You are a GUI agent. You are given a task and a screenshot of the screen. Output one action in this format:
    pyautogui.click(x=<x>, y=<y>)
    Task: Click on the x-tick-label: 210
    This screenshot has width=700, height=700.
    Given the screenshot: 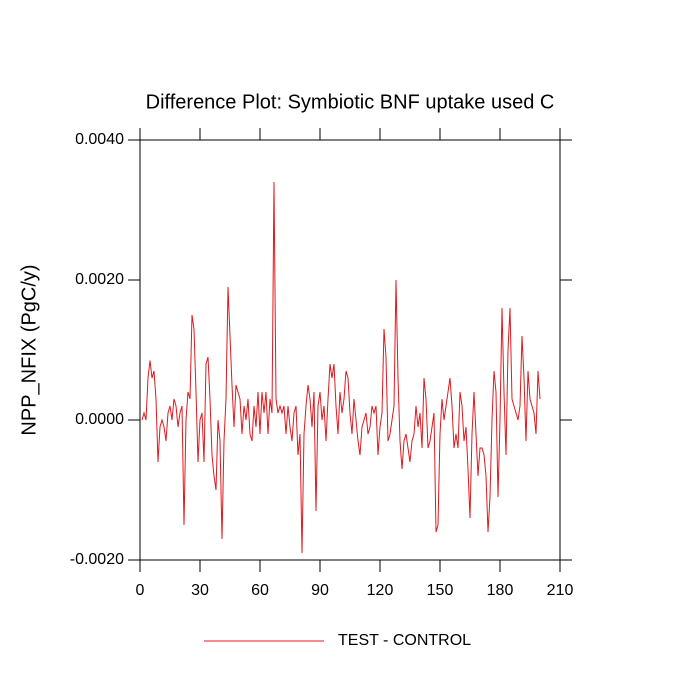 What is the action you would take?
    pyautogui.click(x=560, y=590)
    